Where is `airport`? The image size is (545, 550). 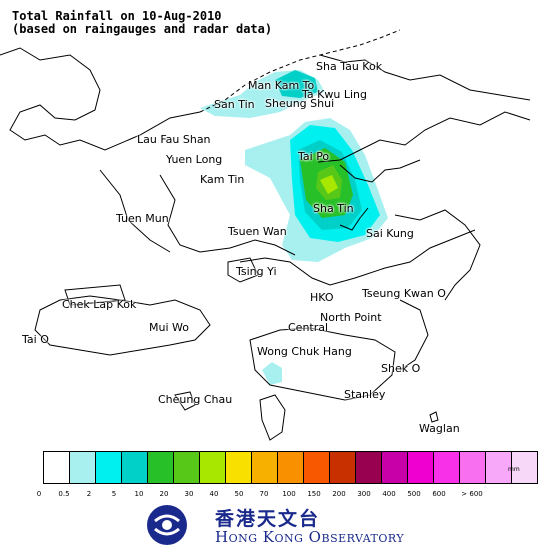 airport is located at coordinates (95, 295).